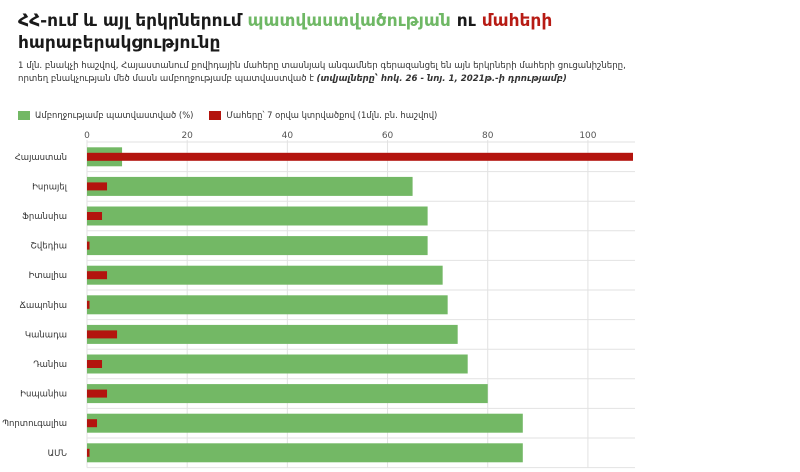  I want to click on chart-row: Կանադա, so click(241, 334).